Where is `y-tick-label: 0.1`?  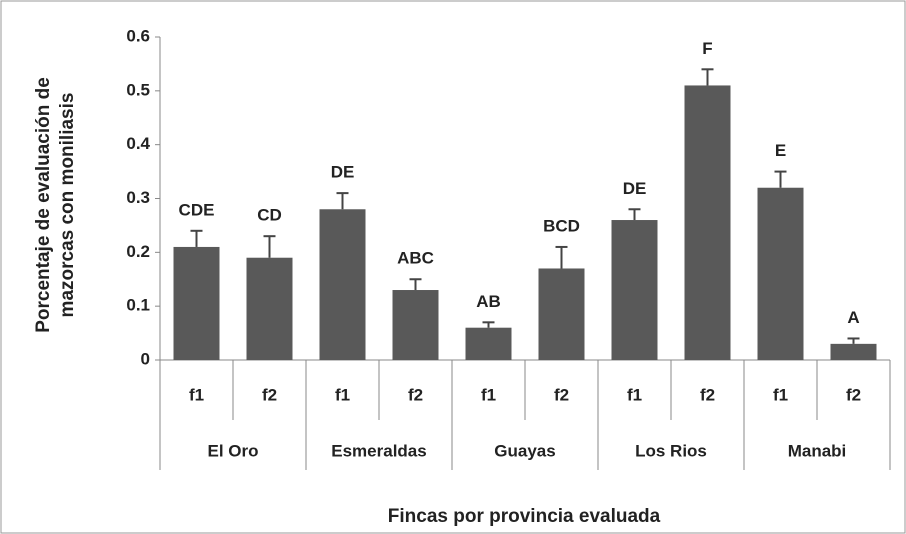 y-tick-label: 0.1 is located at coordinates (138, 305).